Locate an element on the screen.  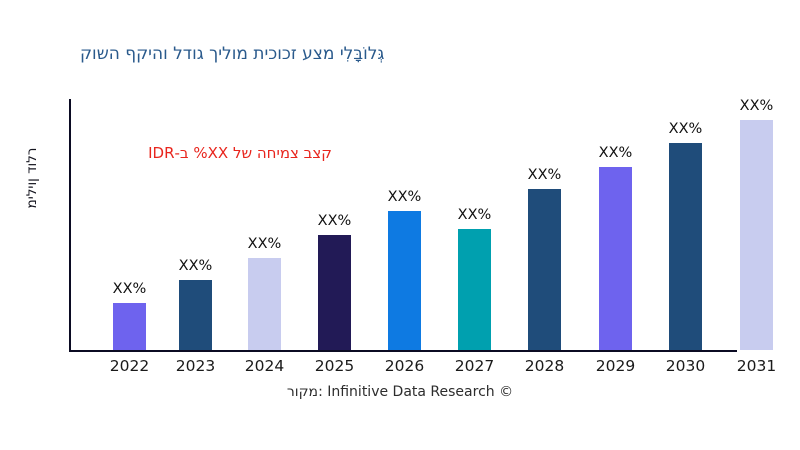
bar-value-label-2030: XX% is located at coordinates (685, 129).